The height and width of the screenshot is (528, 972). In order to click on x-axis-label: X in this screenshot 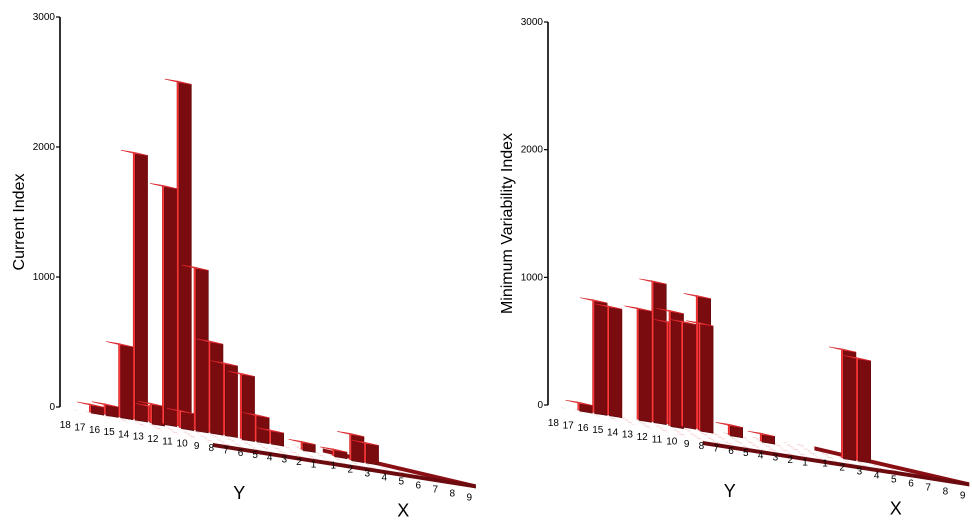, I will do `click(896, 508)`.